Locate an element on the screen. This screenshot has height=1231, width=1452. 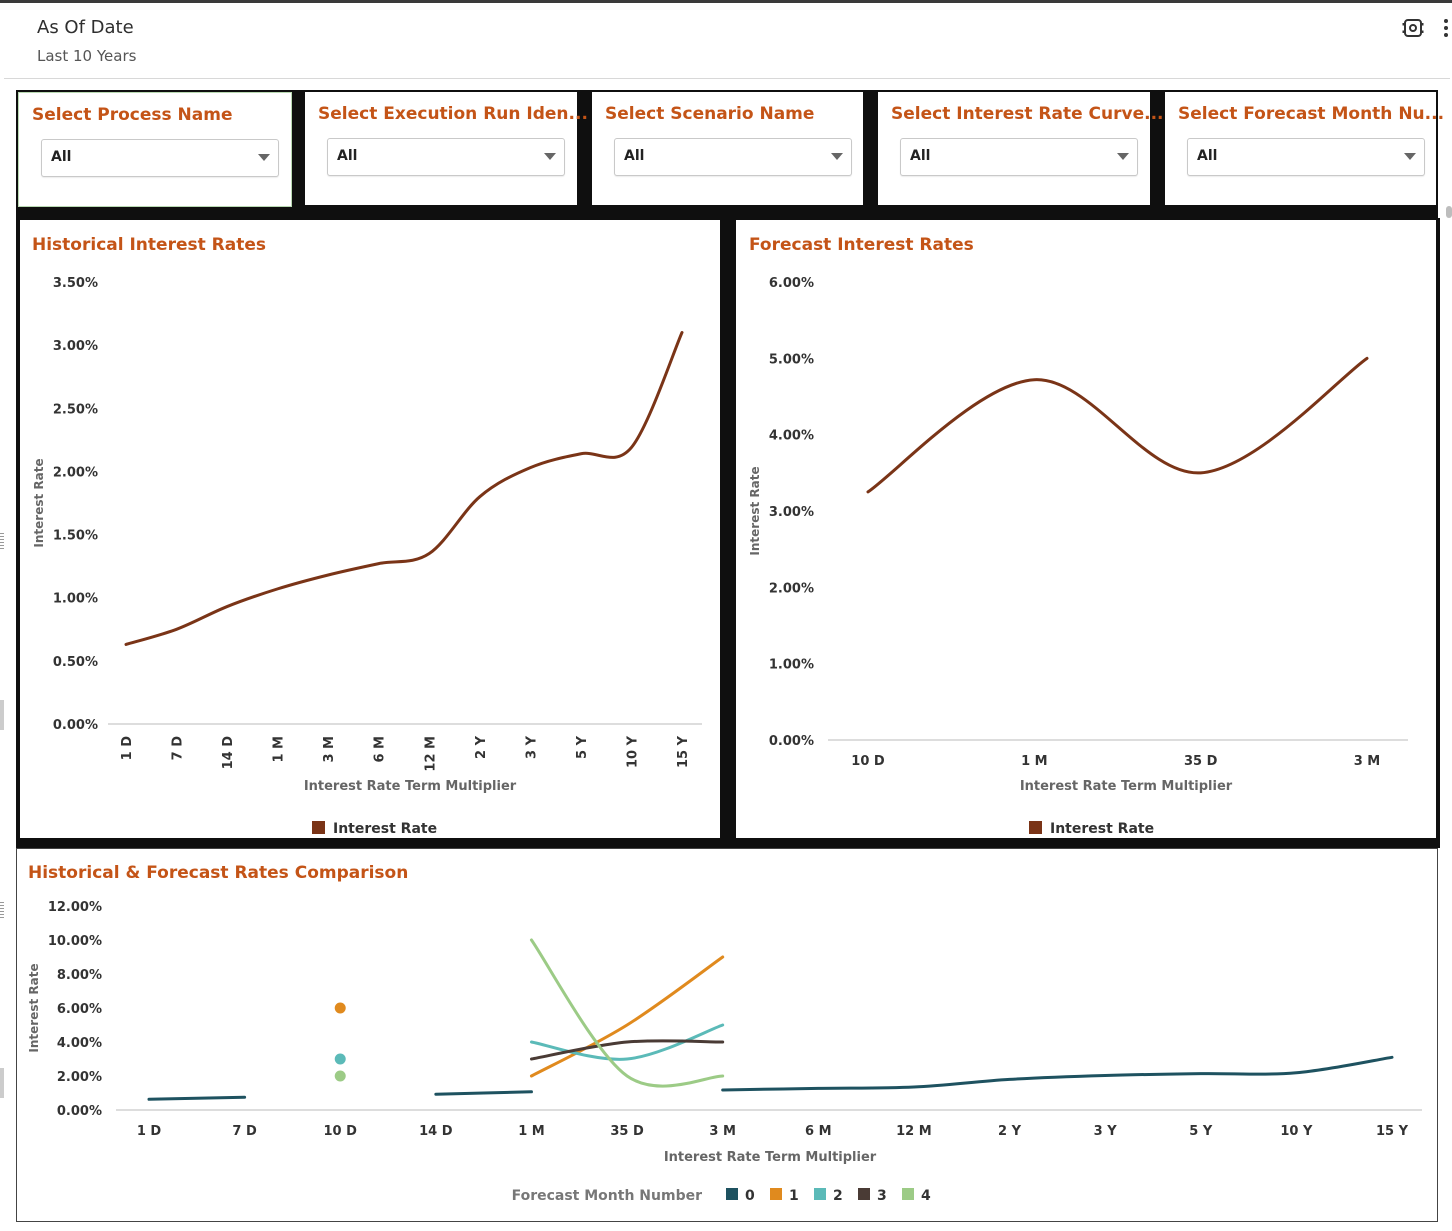
scrollbar-thumb is located at coordinates (1449, 212).